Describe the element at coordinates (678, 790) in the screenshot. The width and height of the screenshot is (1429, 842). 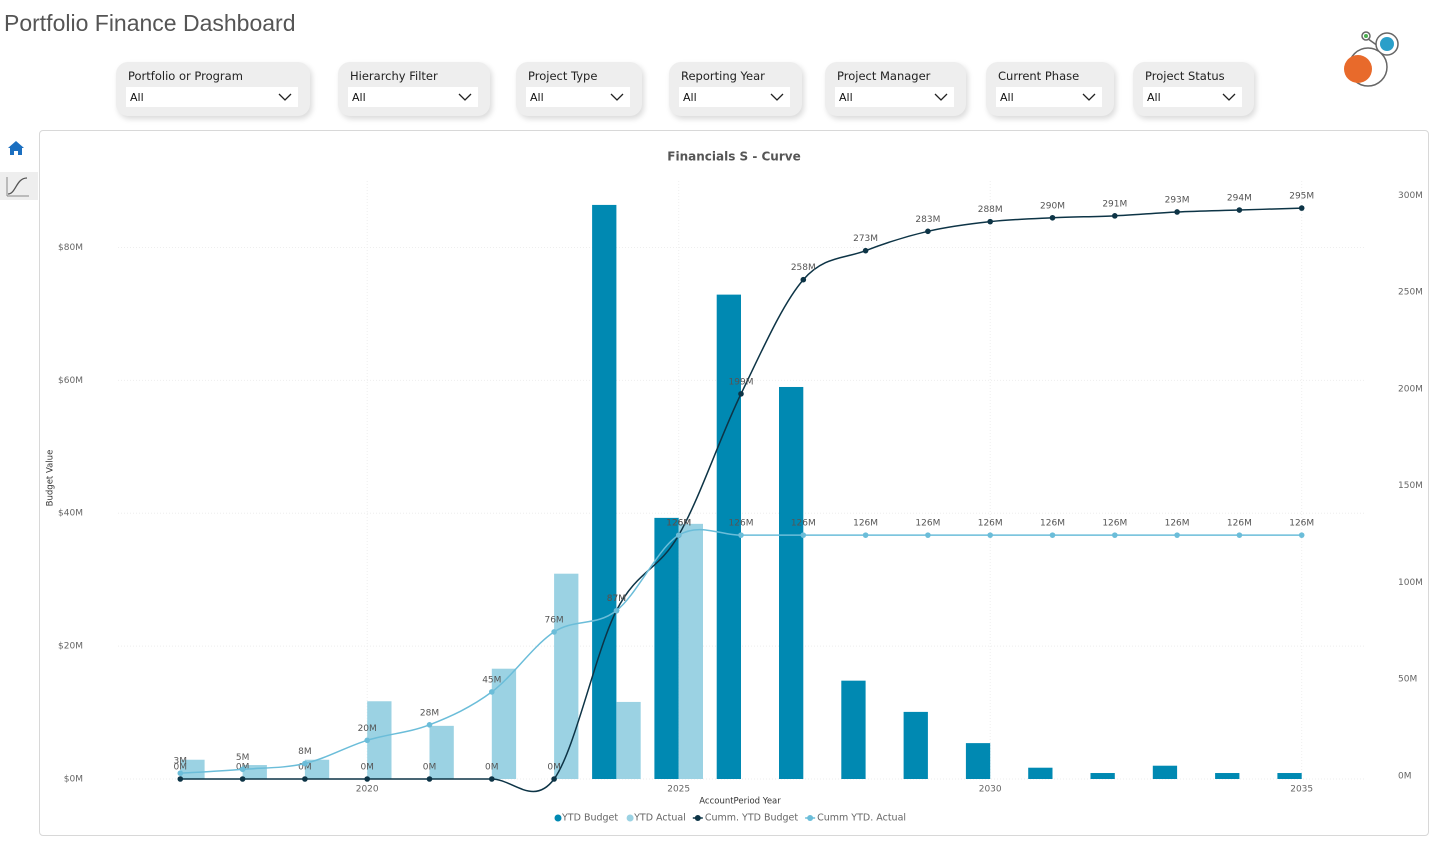
I see `x-tick-label: 2025` at that location.